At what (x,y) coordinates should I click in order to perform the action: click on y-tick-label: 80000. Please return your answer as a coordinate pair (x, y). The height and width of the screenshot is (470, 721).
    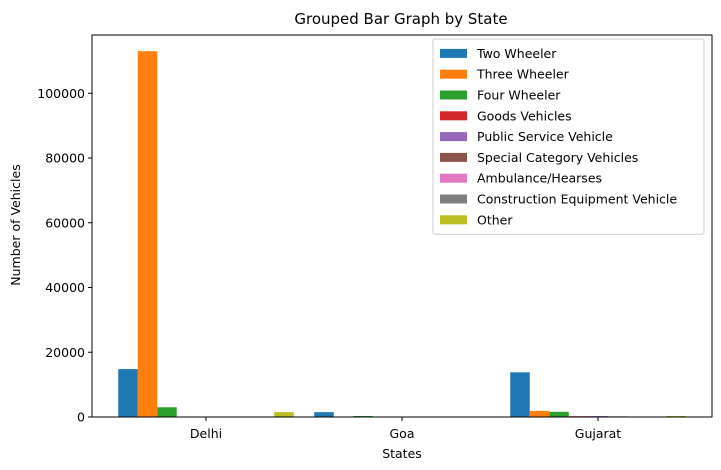
    Looking at the image, I should click on (65, 158).